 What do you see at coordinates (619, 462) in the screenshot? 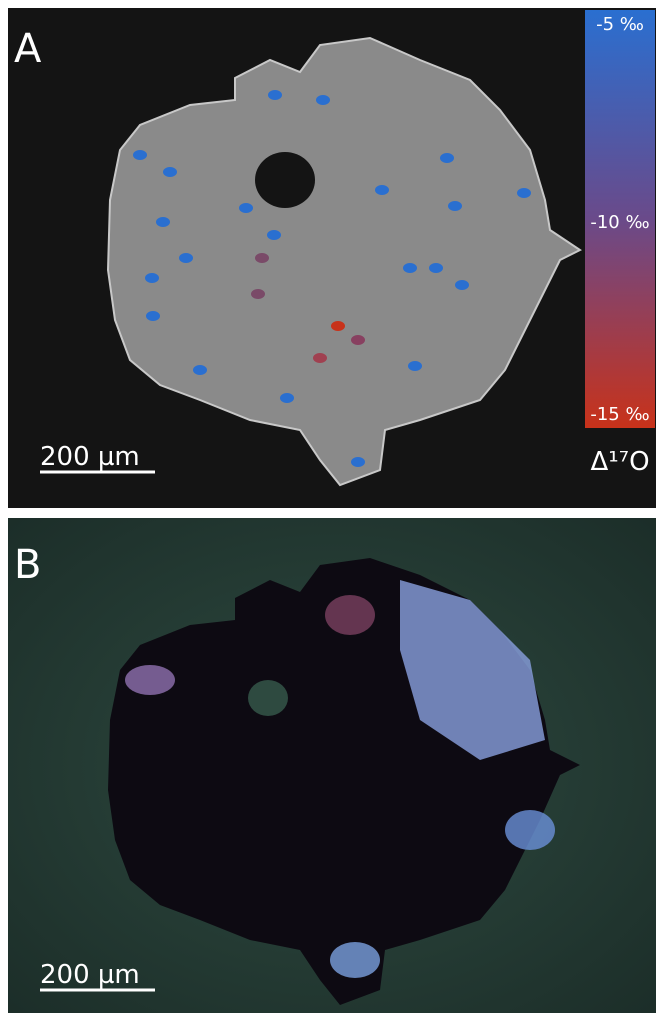
I see `colorbar-title: Δ¹⁷O` at bounding box center [619, 462].